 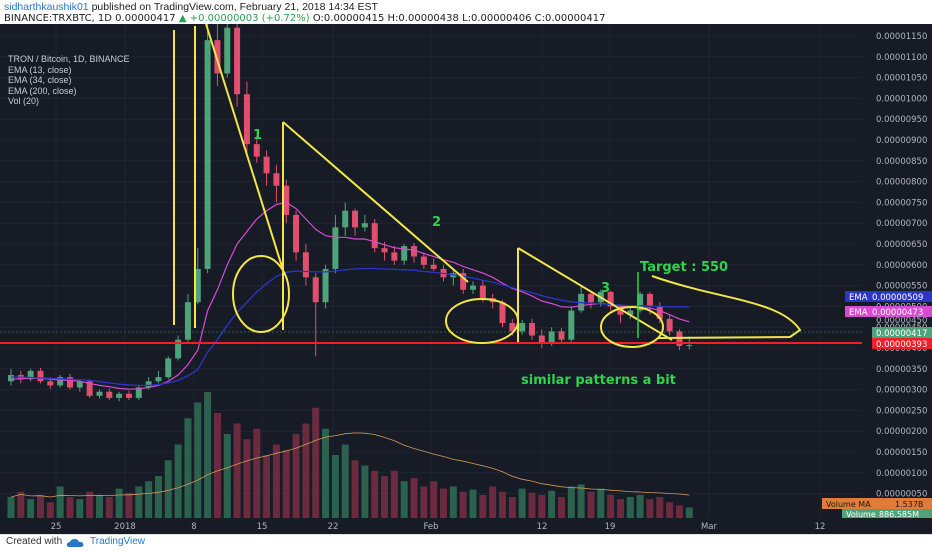 I want to click on time-tick: 2018, so click(x=125, y=527).